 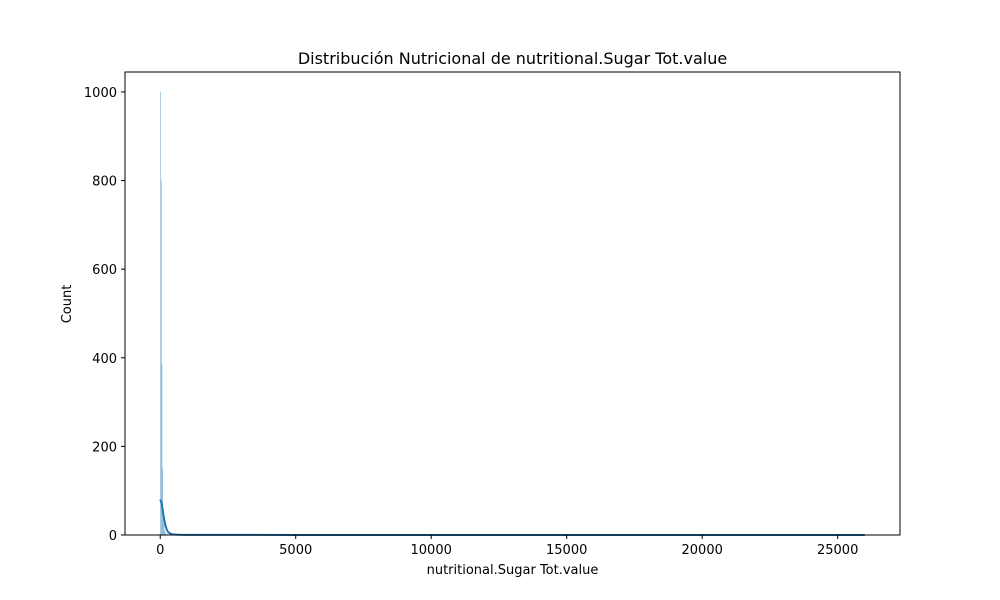 I want to click on y-tick-label: 800, so click(x=104, y=182).